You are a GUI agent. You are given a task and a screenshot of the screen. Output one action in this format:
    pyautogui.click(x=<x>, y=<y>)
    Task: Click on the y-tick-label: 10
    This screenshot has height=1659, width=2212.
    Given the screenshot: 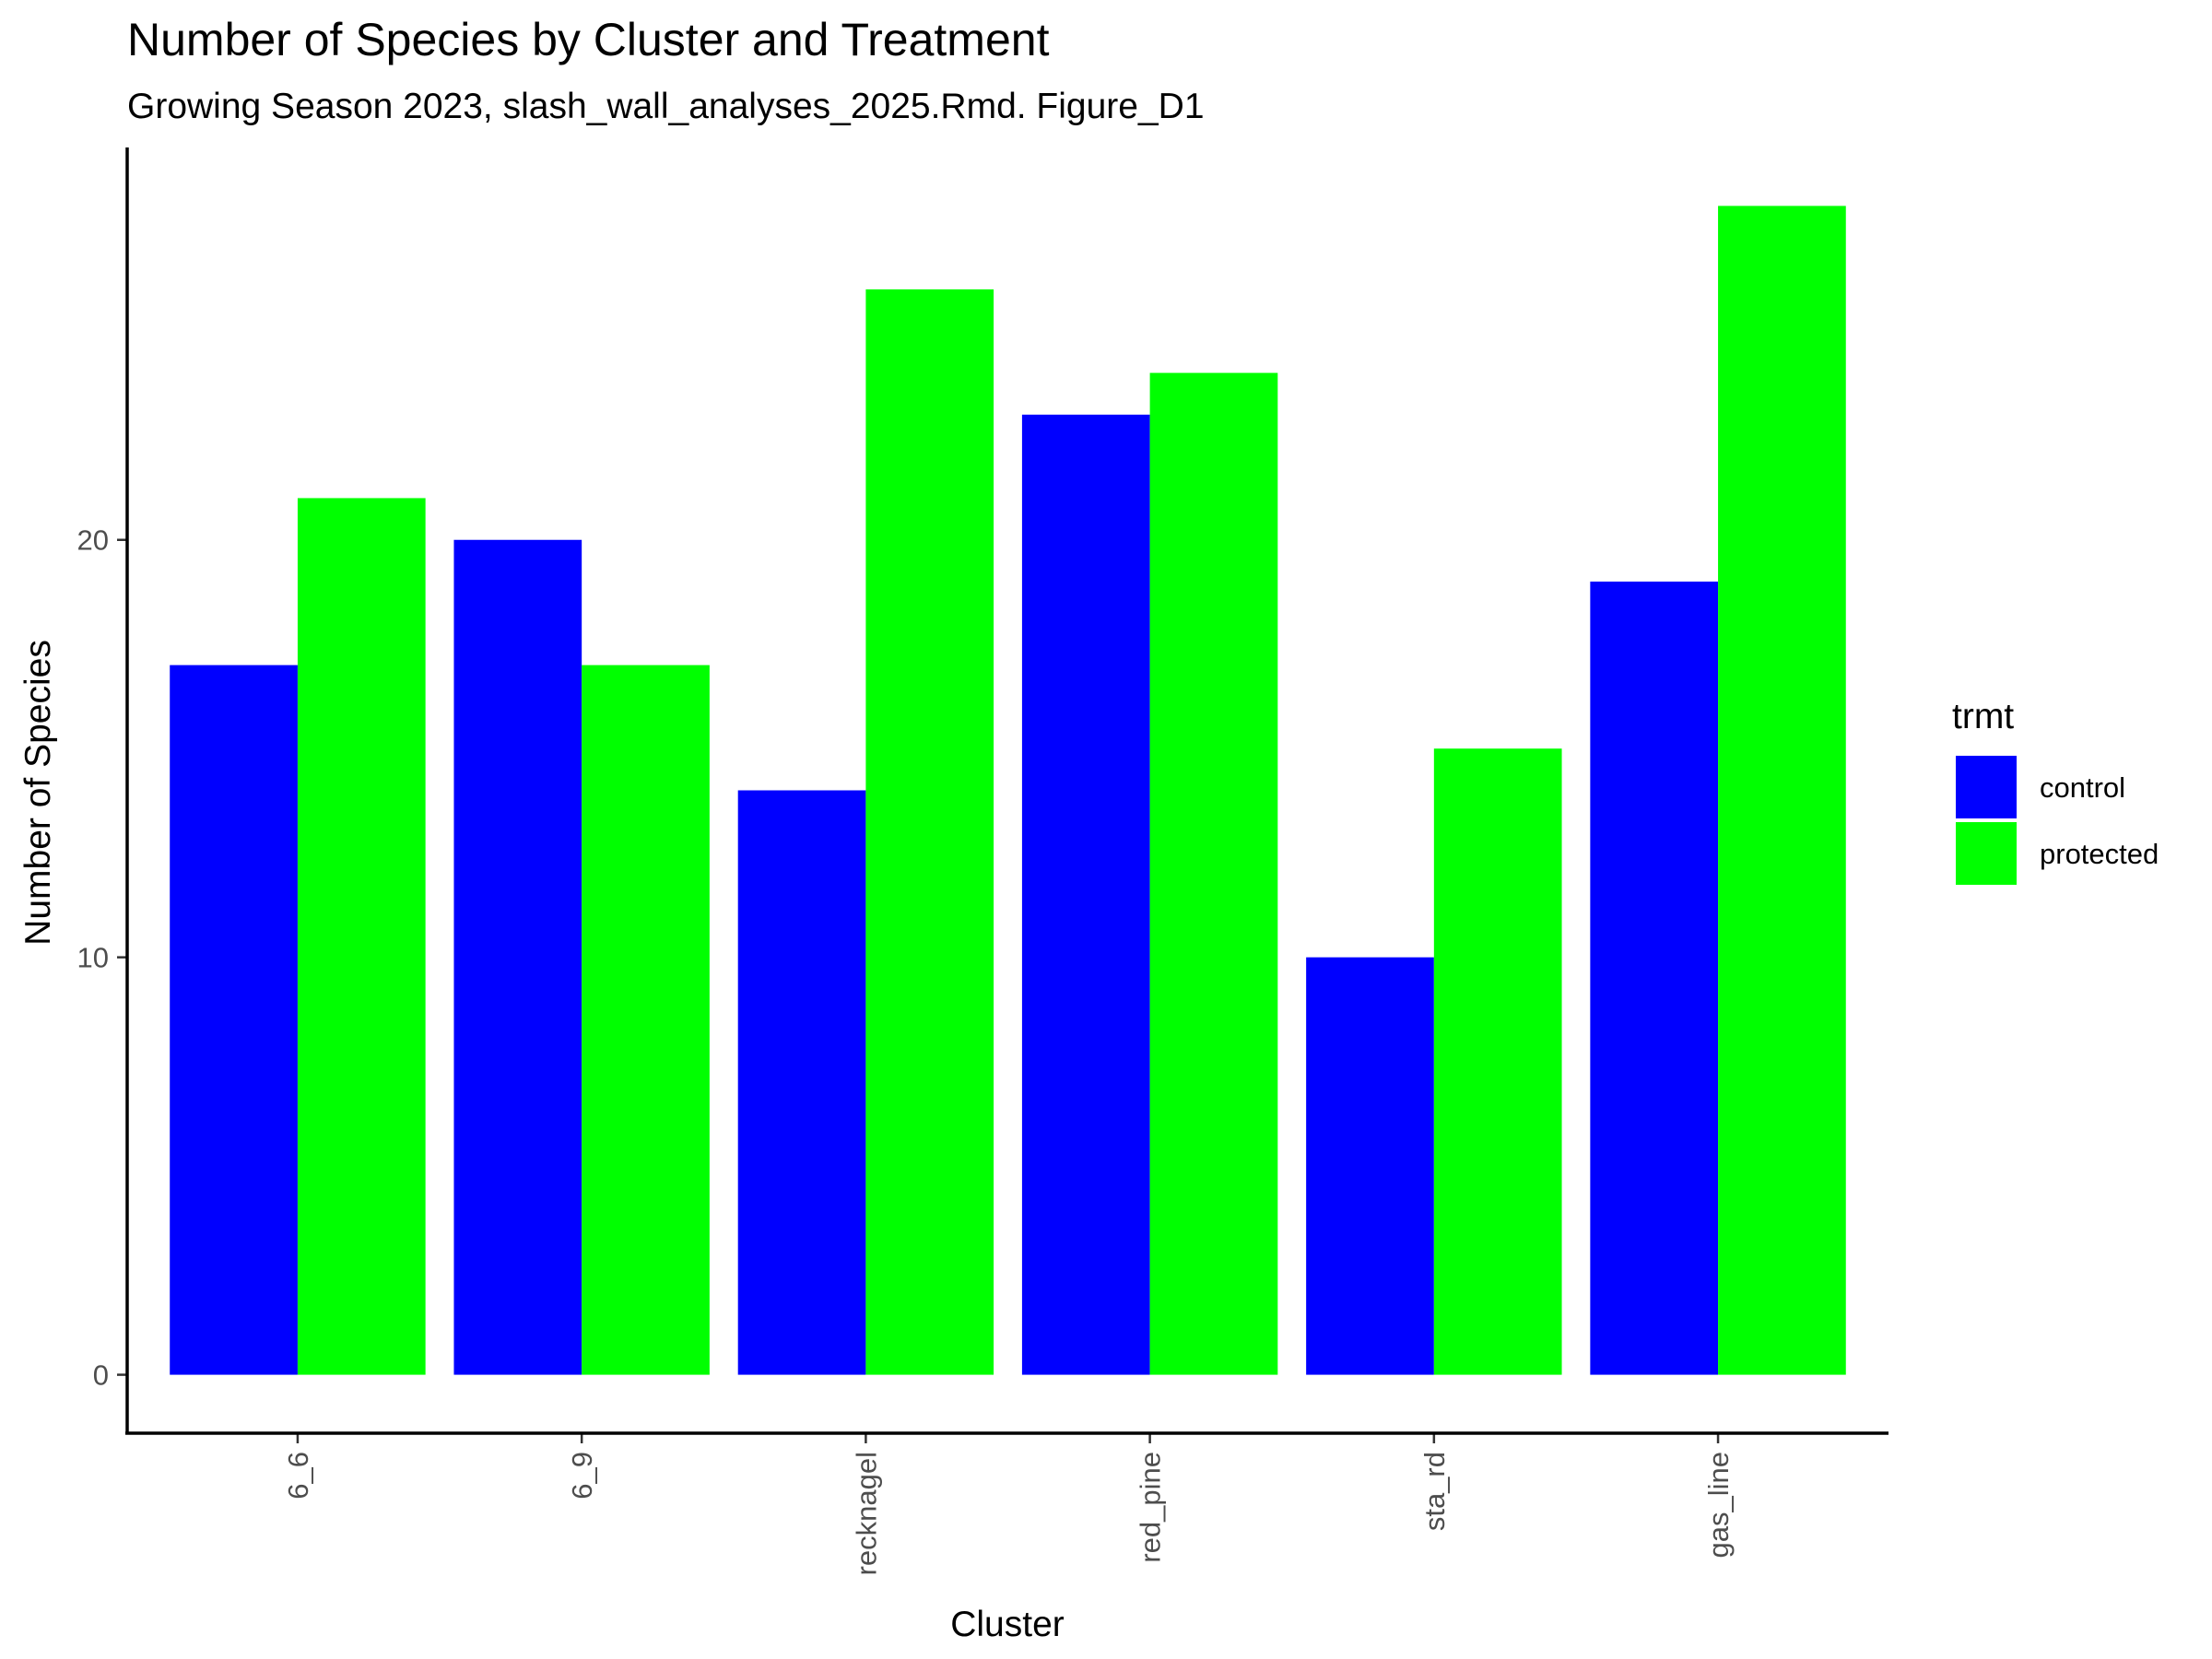 What is the action you would take?
    pyautogui.click(x=93, y=958)
    